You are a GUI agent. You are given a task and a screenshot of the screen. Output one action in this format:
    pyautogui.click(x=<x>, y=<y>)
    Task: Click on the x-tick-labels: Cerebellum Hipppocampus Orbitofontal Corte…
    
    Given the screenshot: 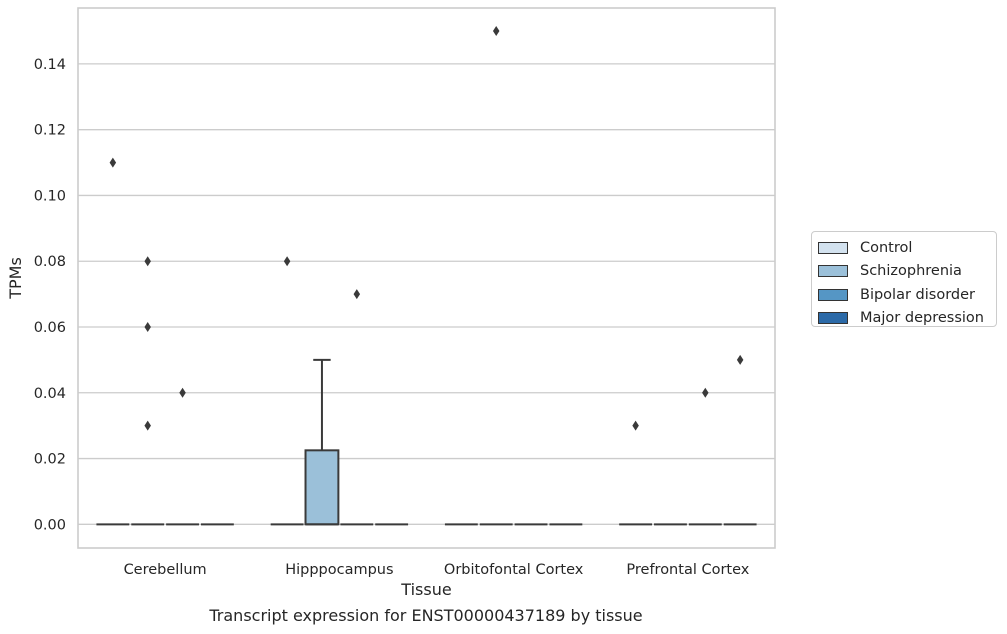 What is the action you would take?
    pyautogui.click(x=437, y=570)
    